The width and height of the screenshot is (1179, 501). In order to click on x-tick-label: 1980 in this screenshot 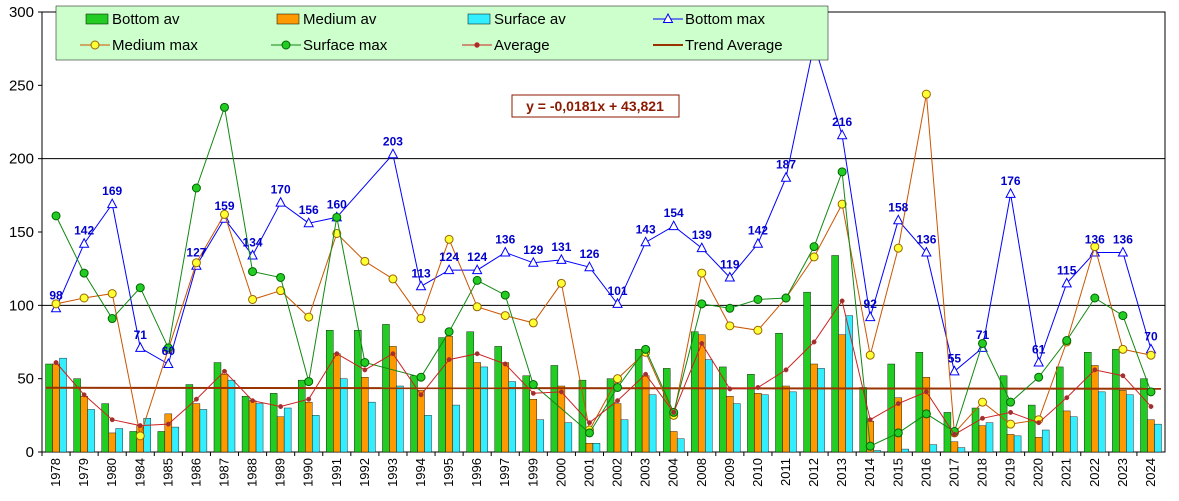, I will do `click(111, 472)`.